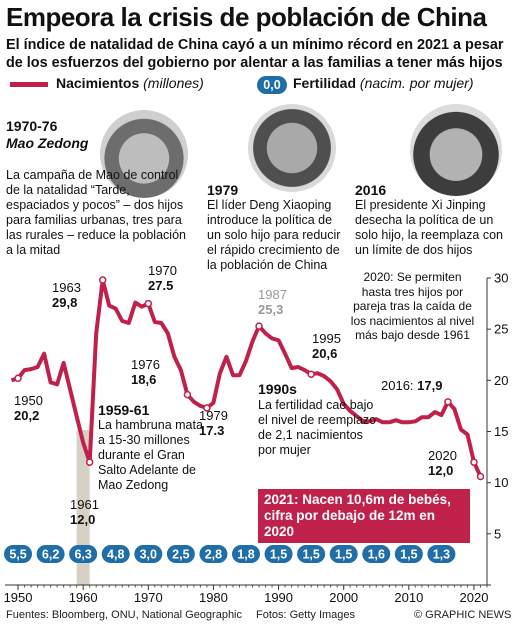  What do you see at coordinates (278, 597) in the screenshot?
I see `x-tick-label: 1990` at bounding box center [278, 597].